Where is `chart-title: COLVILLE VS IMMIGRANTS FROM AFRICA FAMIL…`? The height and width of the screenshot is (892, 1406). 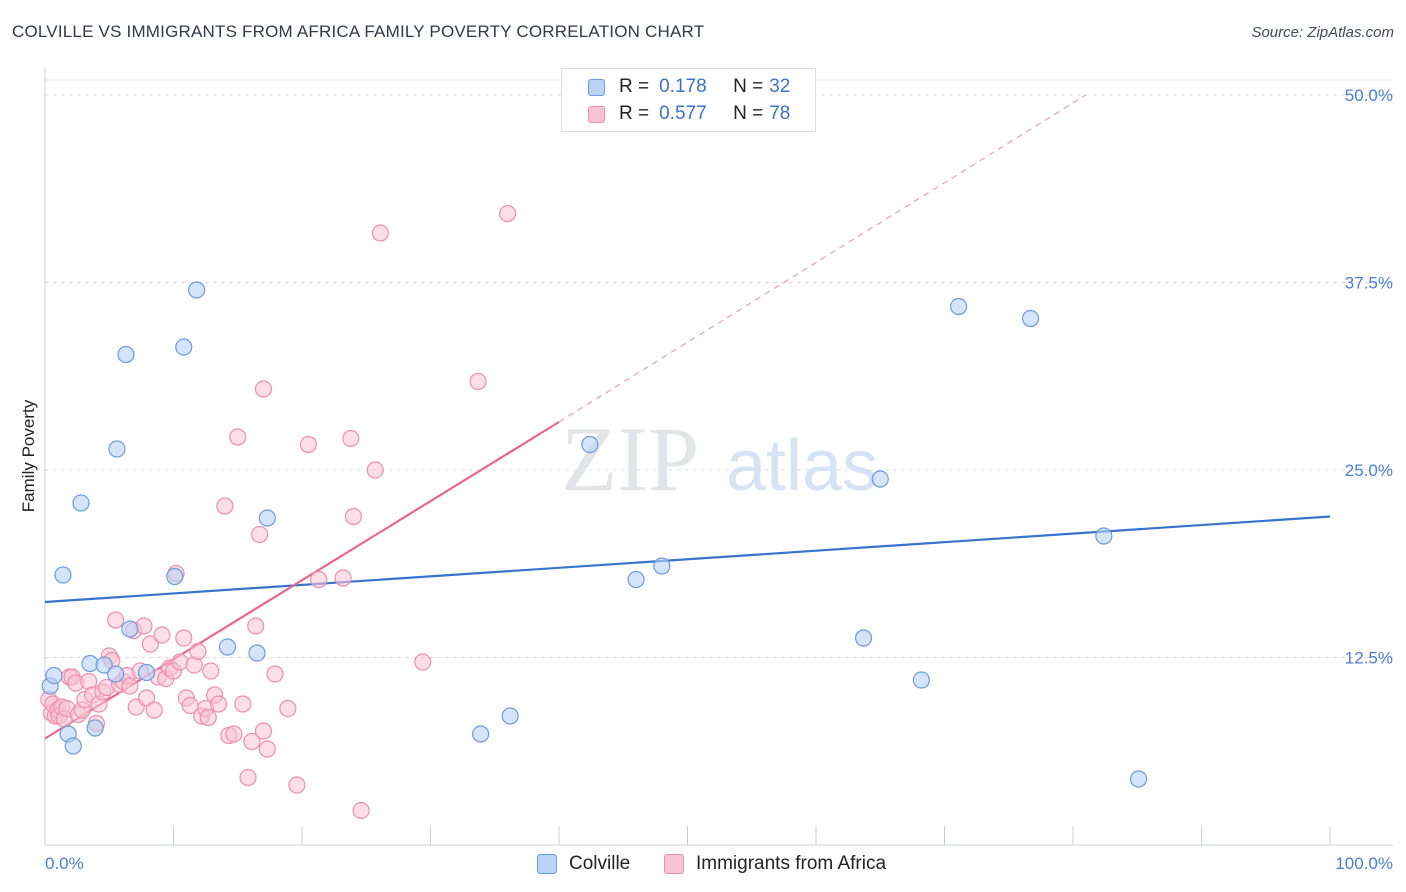
chart-title: COLVILLE VS IMMIGRANTS FROM AFRICA FAMIL… is located at coordinates (358, 31).